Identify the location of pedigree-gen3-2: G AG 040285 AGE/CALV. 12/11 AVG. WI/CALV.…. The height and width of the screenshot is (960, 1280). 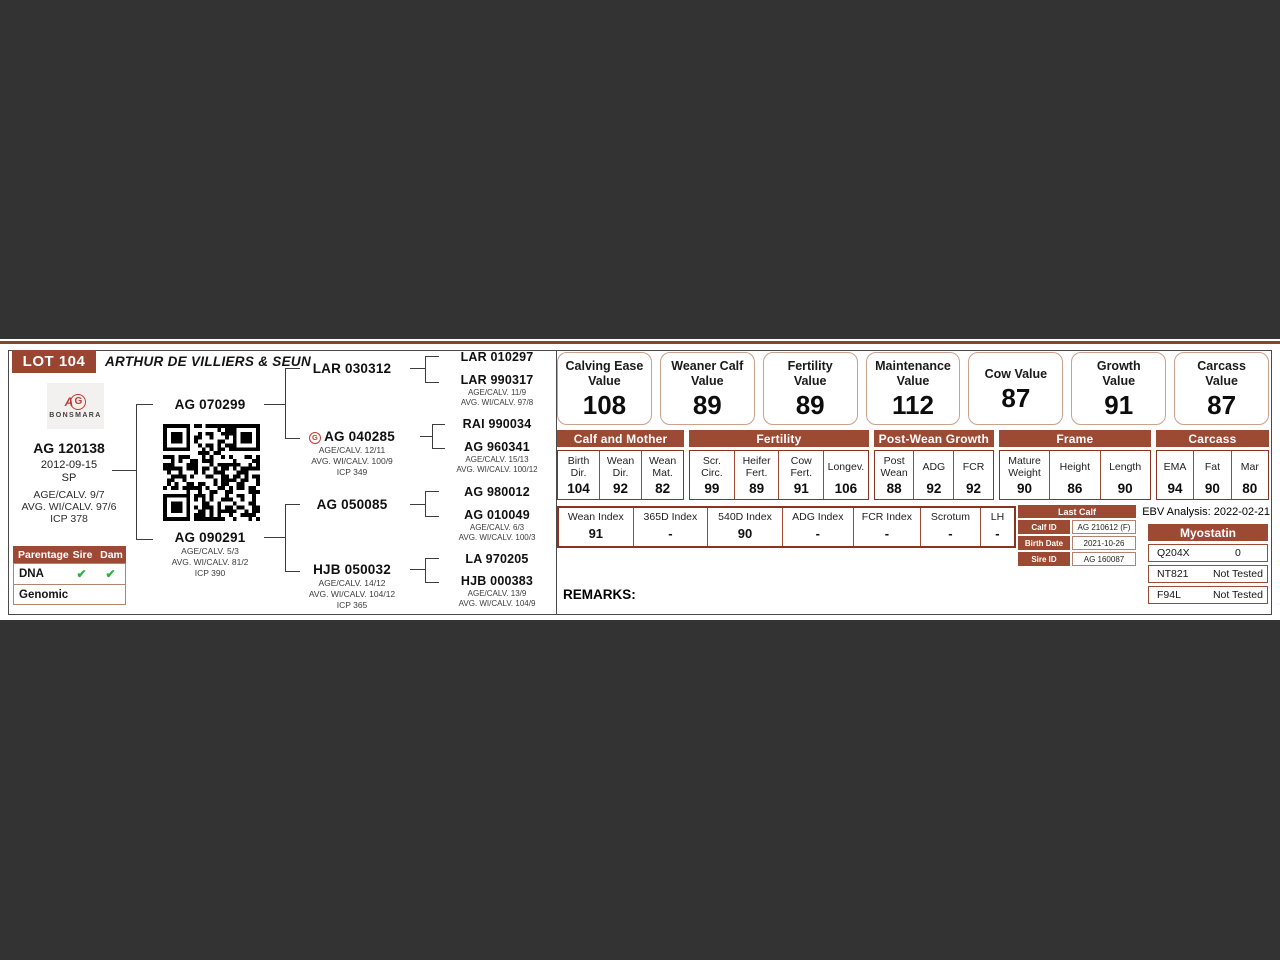
(352, 453).